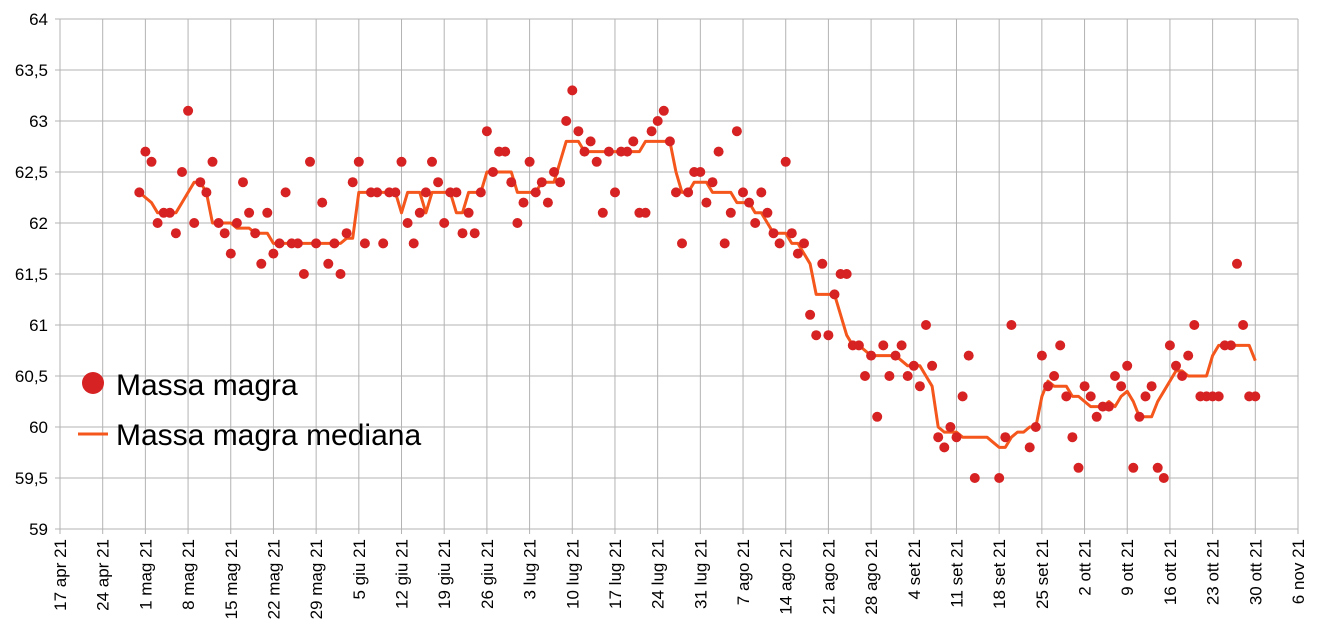  Describe the element at coordinates (487, 574) in the screenshot. I see `x-tick-label: 26 giu 21` at that location.